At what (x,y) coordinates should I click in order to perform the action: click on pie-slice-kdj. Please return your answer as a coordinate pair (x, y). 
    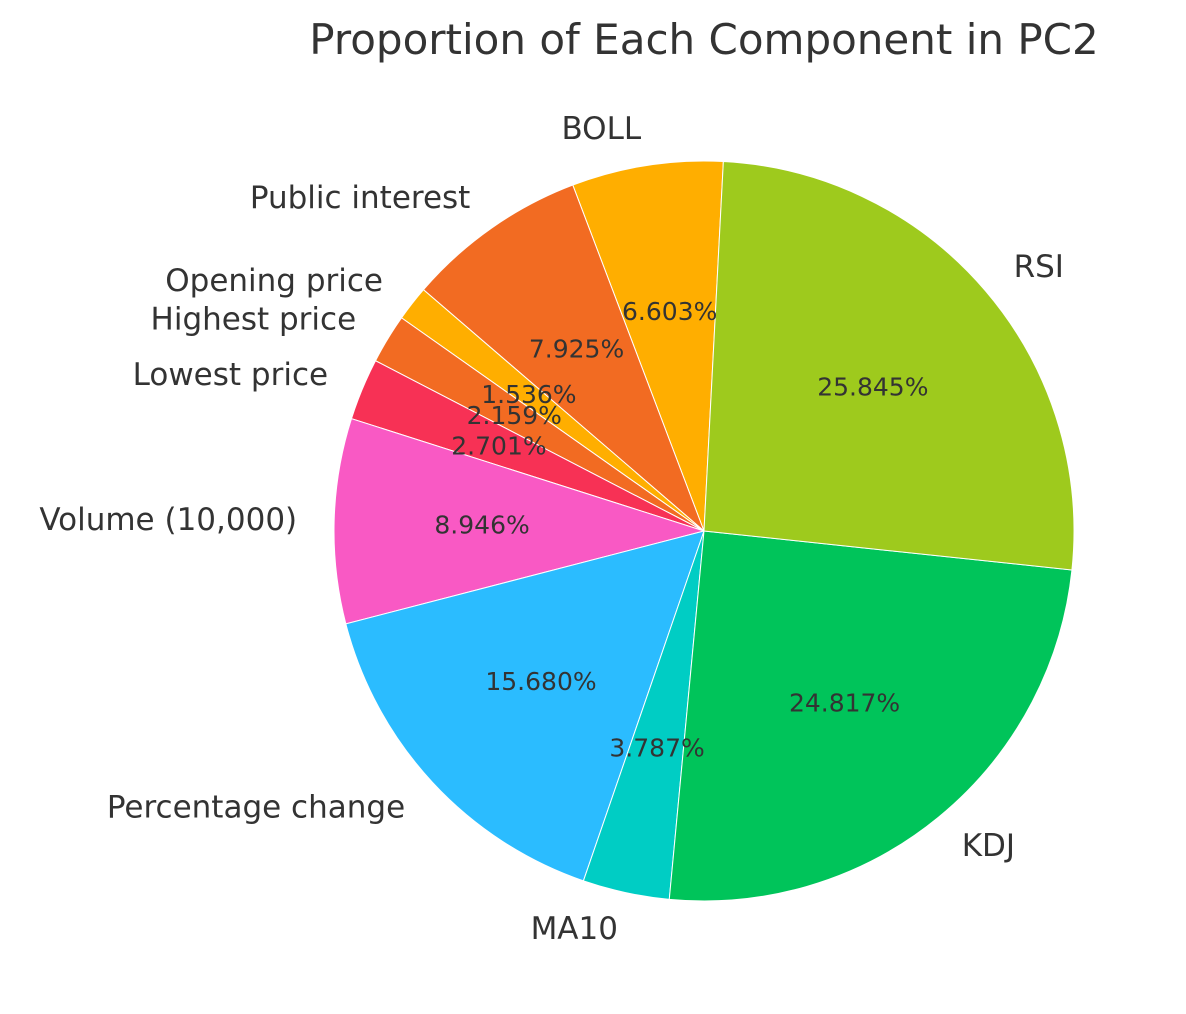
    Looking at the image, I should click on (870, 716).